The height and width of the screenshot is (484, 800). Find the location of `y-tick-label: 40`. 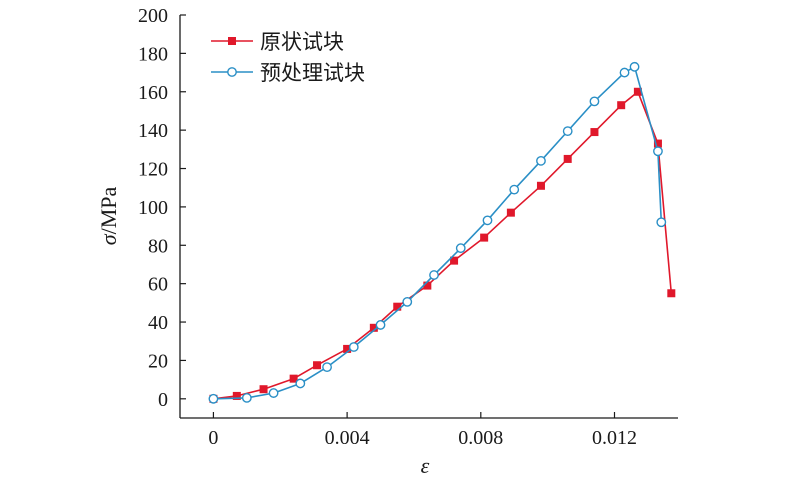

y-tick-label: 40 is located at coordinates (158, 323).